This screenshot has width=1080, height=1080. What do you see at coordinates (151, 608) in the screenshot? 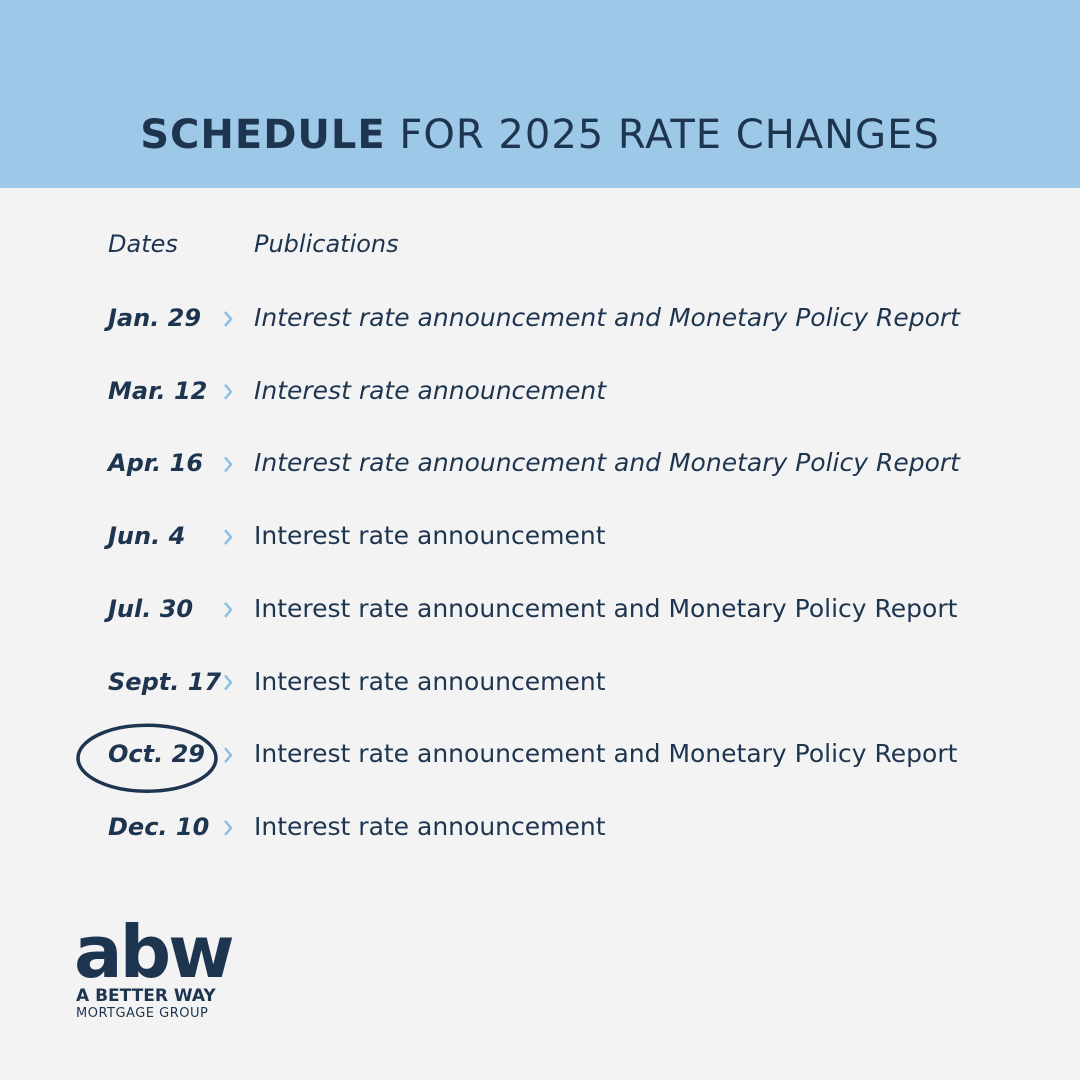
I see `date: Jul. 30` at bounding box center [151, 608].